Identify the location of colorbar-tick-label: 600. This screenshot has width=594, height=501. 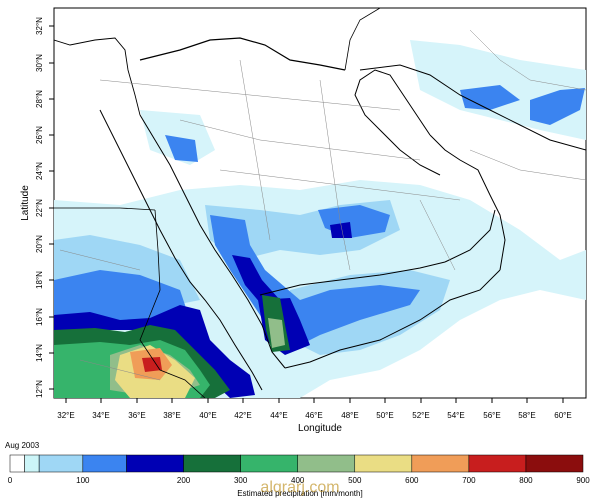
(412, 480).